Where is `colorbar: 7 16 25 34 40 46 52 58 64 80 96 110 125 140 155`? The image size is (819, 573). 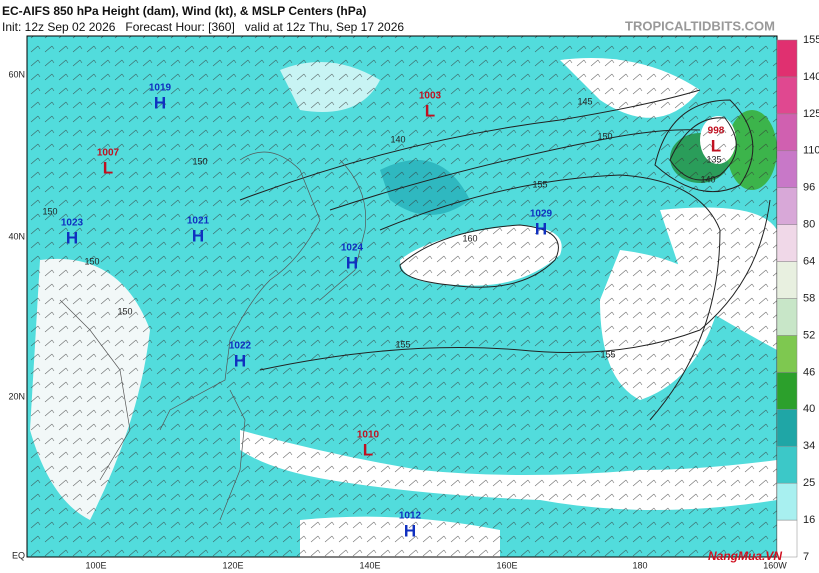 colorbar: 7 16 25 34 40 46 52 58 64 80 96 110 125 140 155 is located at coordinates (797, 298).